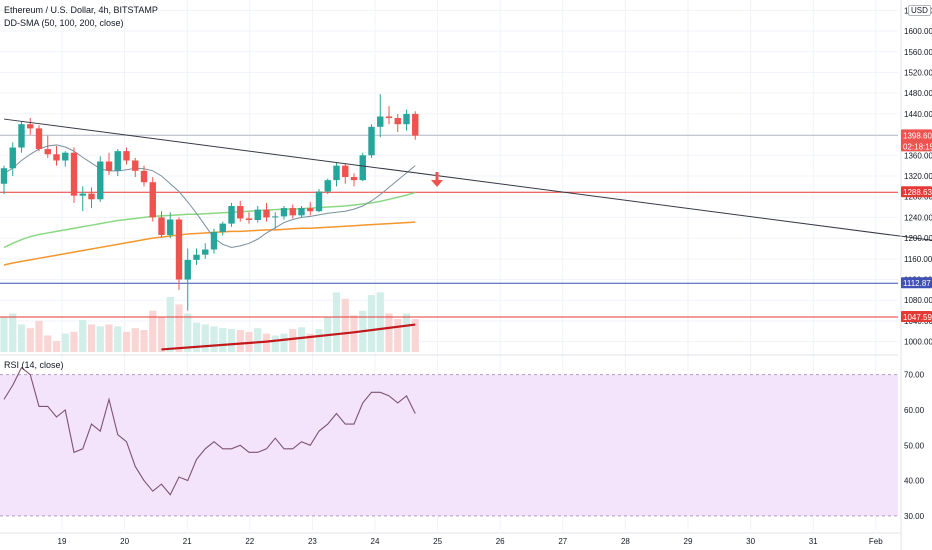 The width and height of the screenshot is (932, 550). What do you see at coordinates (917, 135) in the screenshot?
I see `price-badge-text: 1398.60` at bounding box center [917, 135].